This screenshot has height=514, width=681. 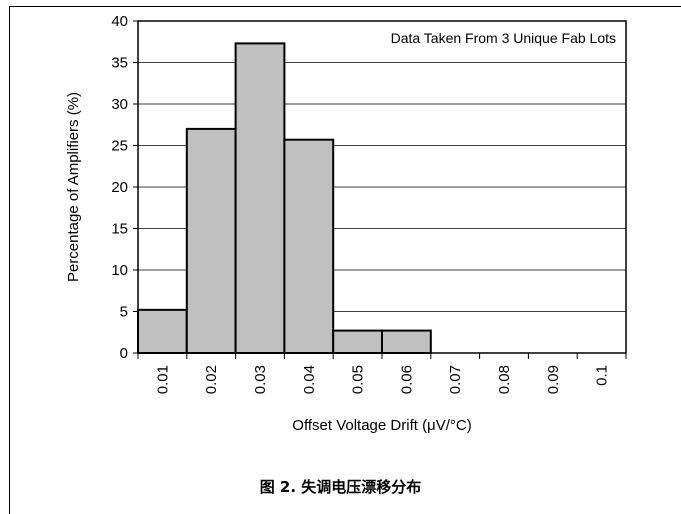 I want to click on x-tick-label: 0.03, so click(x=260, y=379).